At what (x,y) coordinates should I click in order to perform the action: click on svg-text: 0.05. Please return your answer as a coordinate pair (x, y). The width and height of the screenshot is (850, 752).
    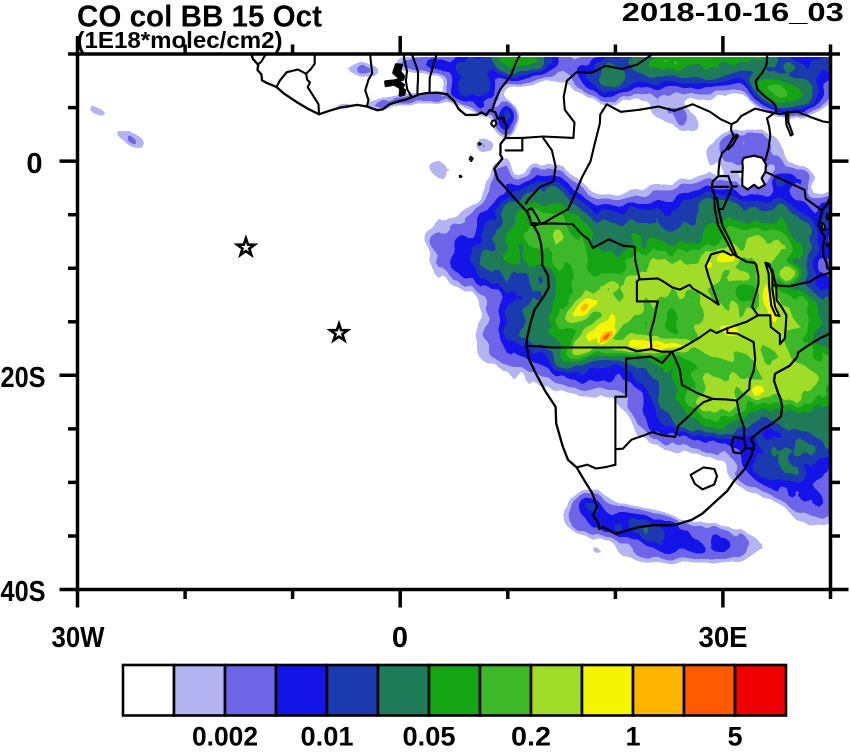
    Looking at the image, I should click on (429, 735).